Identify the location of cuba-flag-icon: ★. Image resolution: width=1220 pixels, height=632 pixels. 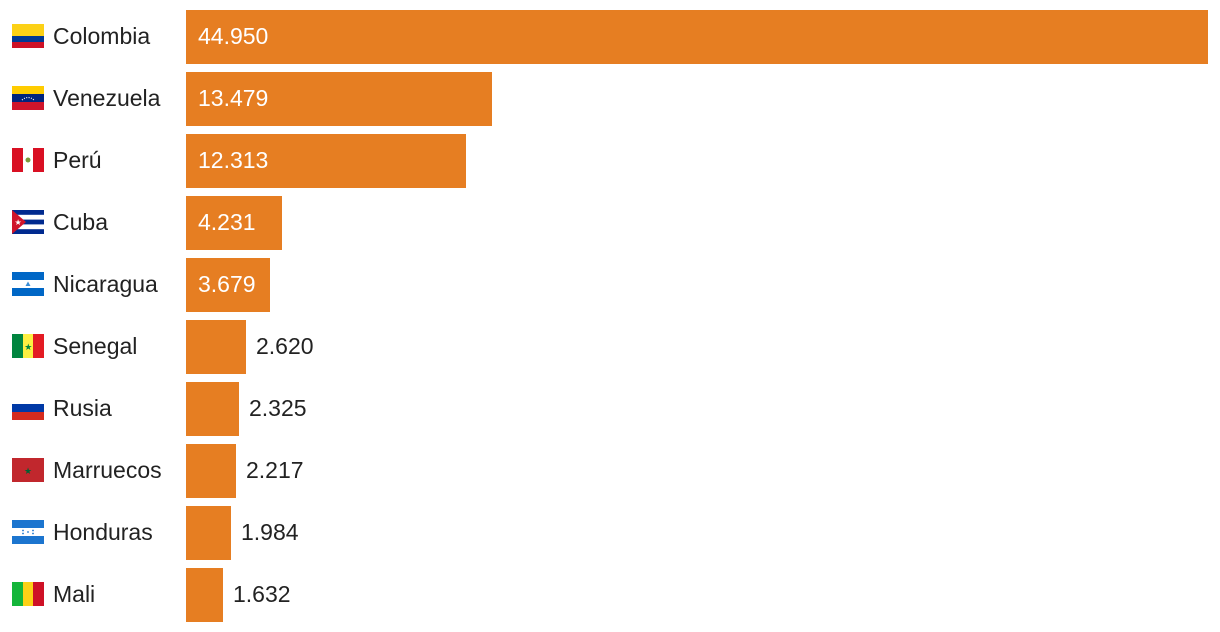
(28, 222).